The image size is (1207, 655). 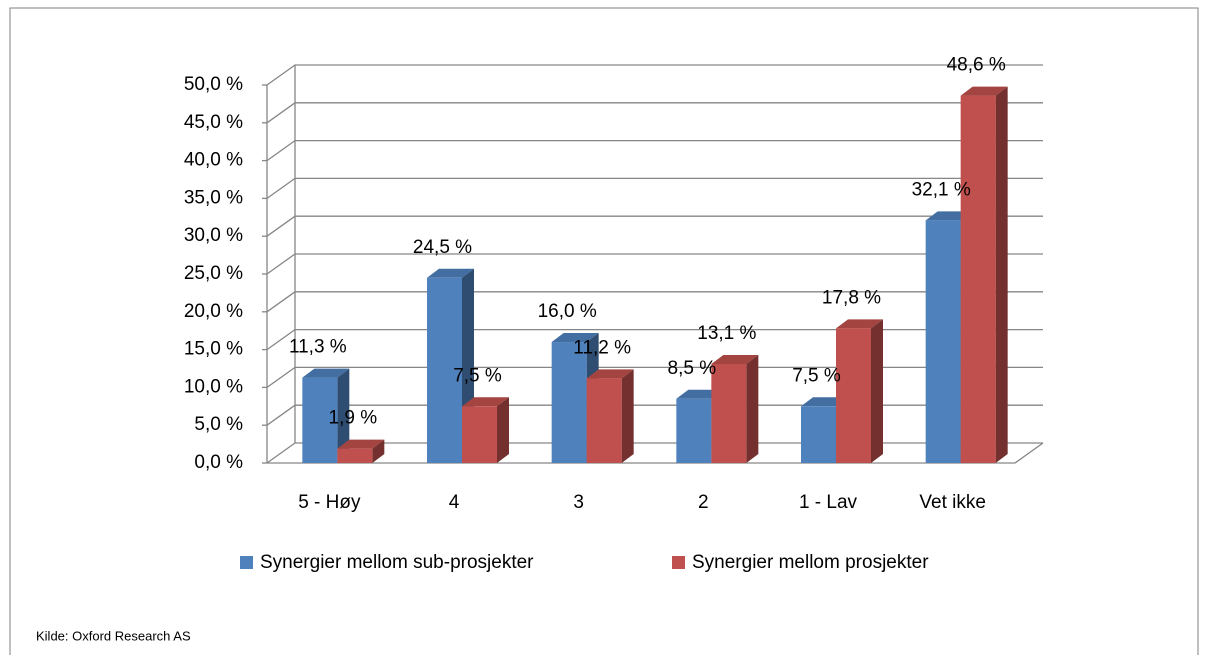 I want to click on x-tick-label: 2, so click(x=703, y=502).